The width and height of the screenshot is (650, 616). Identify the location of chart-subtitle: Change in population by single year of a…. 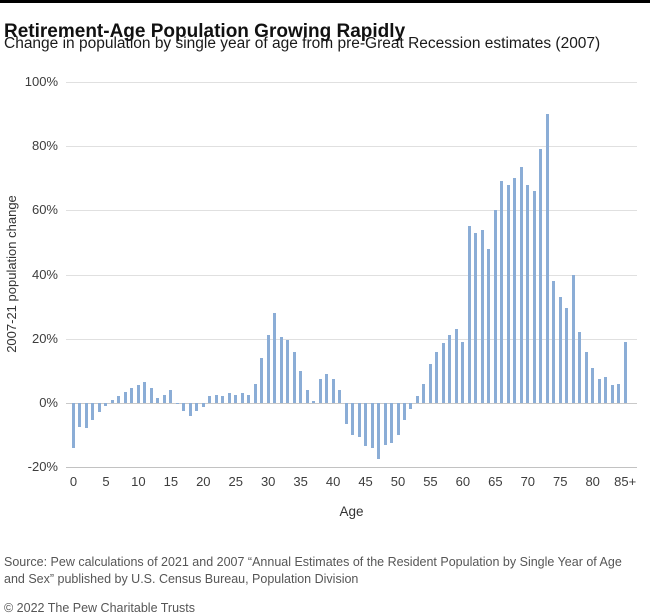
(302, 43).